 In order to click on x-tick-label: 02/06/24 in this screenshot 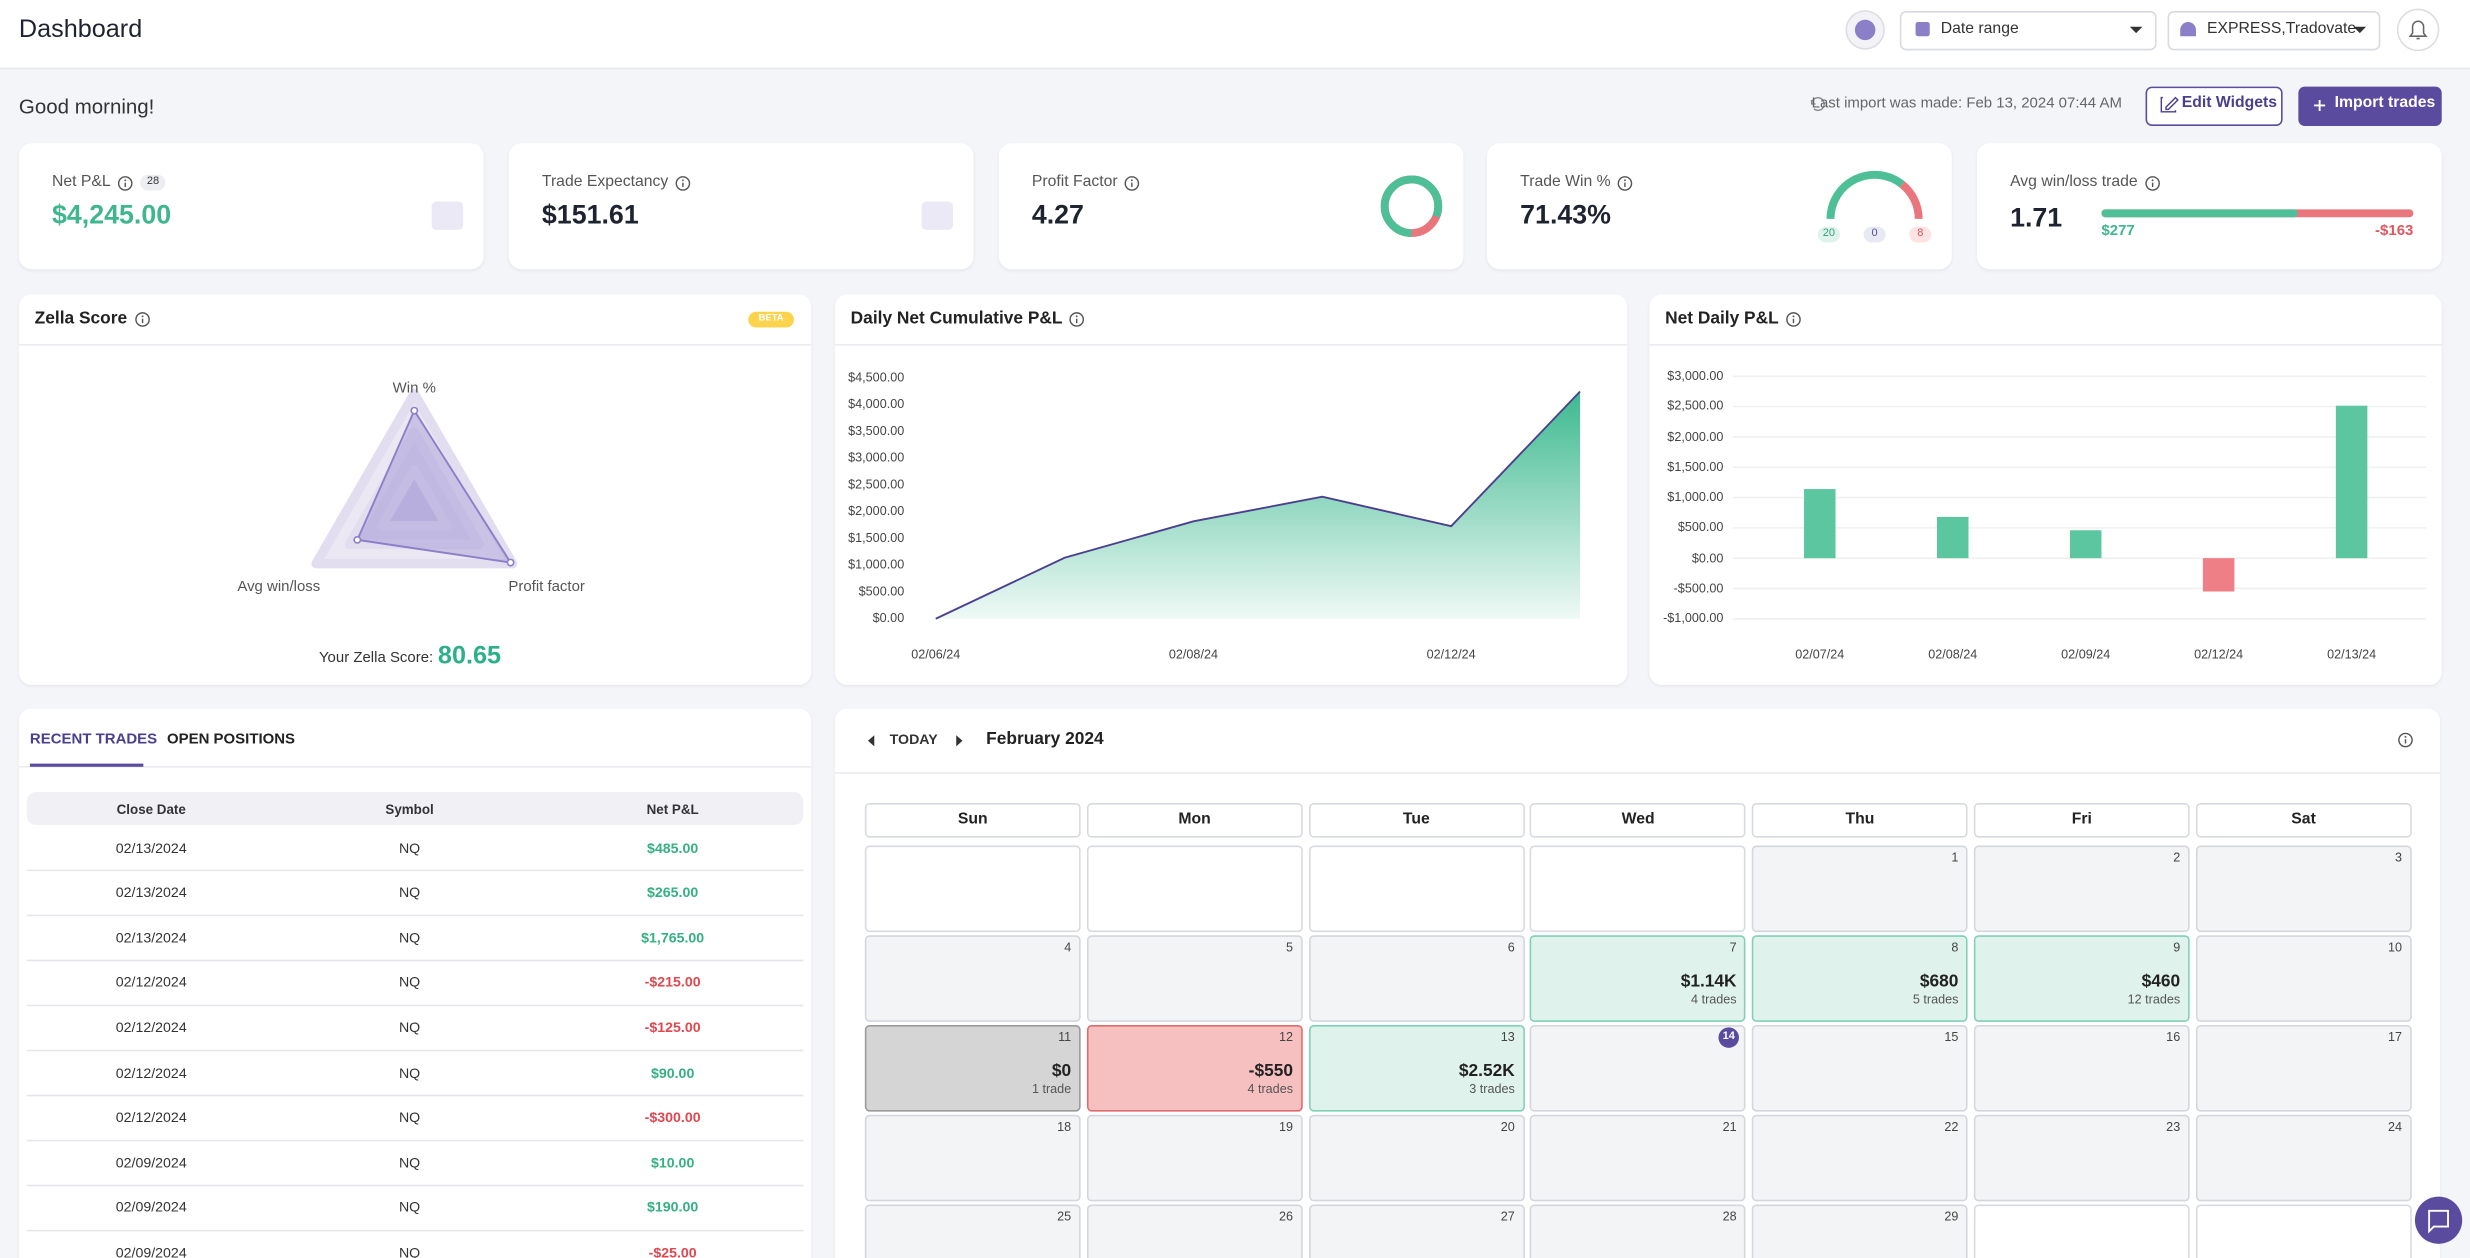, I will do `click(936, 654)`.